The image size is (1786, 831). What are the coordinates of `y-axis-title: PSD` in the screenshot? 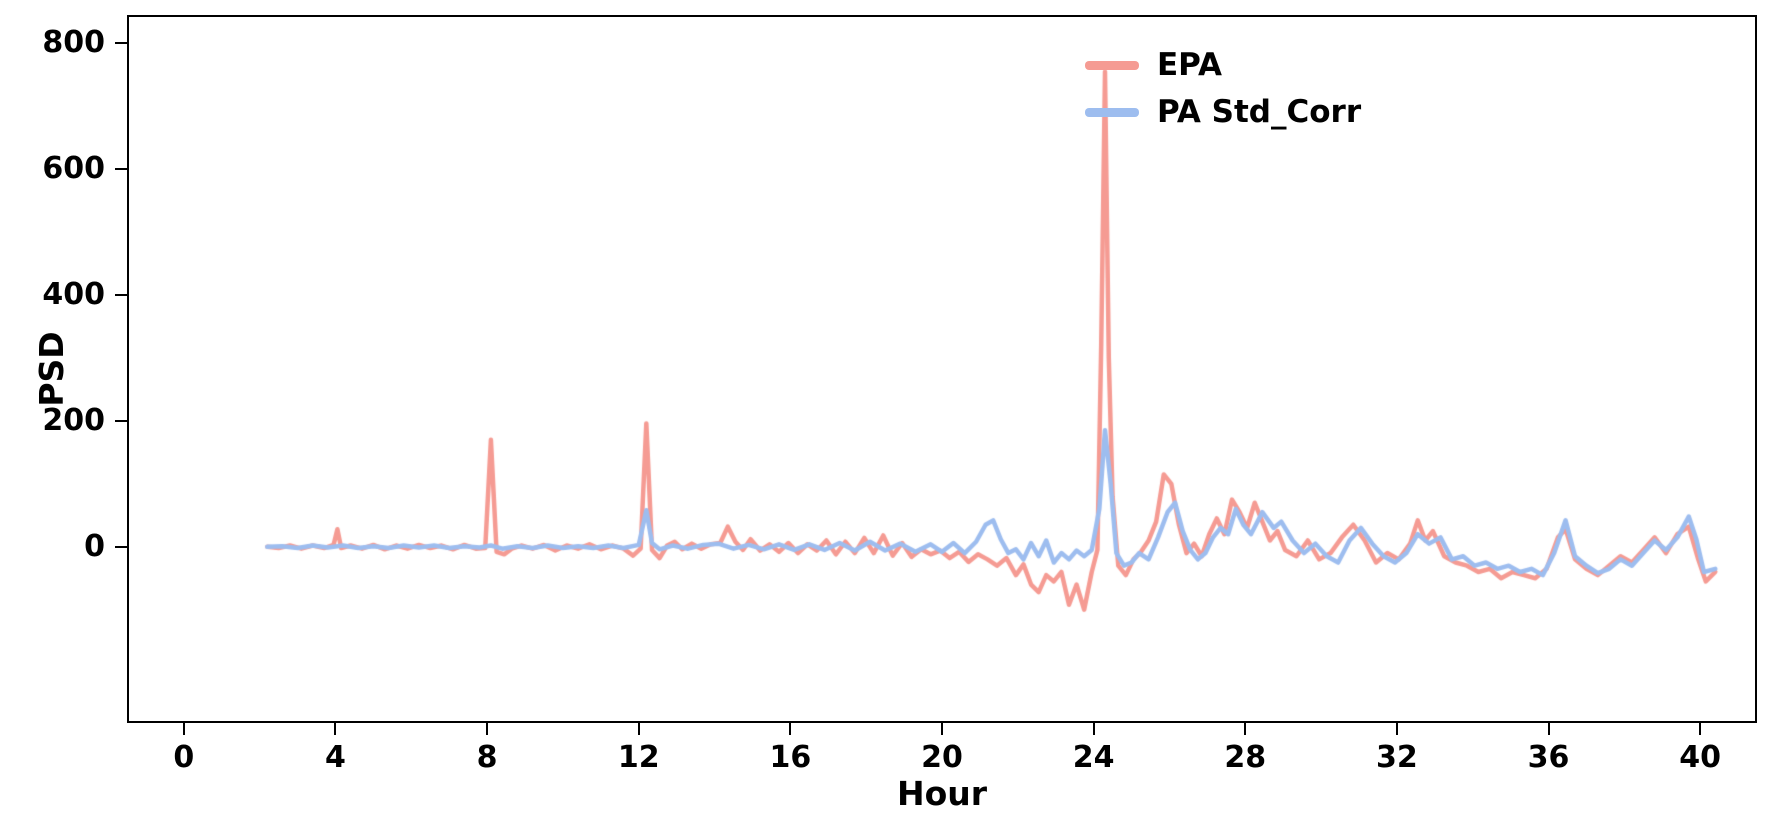 It's located at (52, 369).